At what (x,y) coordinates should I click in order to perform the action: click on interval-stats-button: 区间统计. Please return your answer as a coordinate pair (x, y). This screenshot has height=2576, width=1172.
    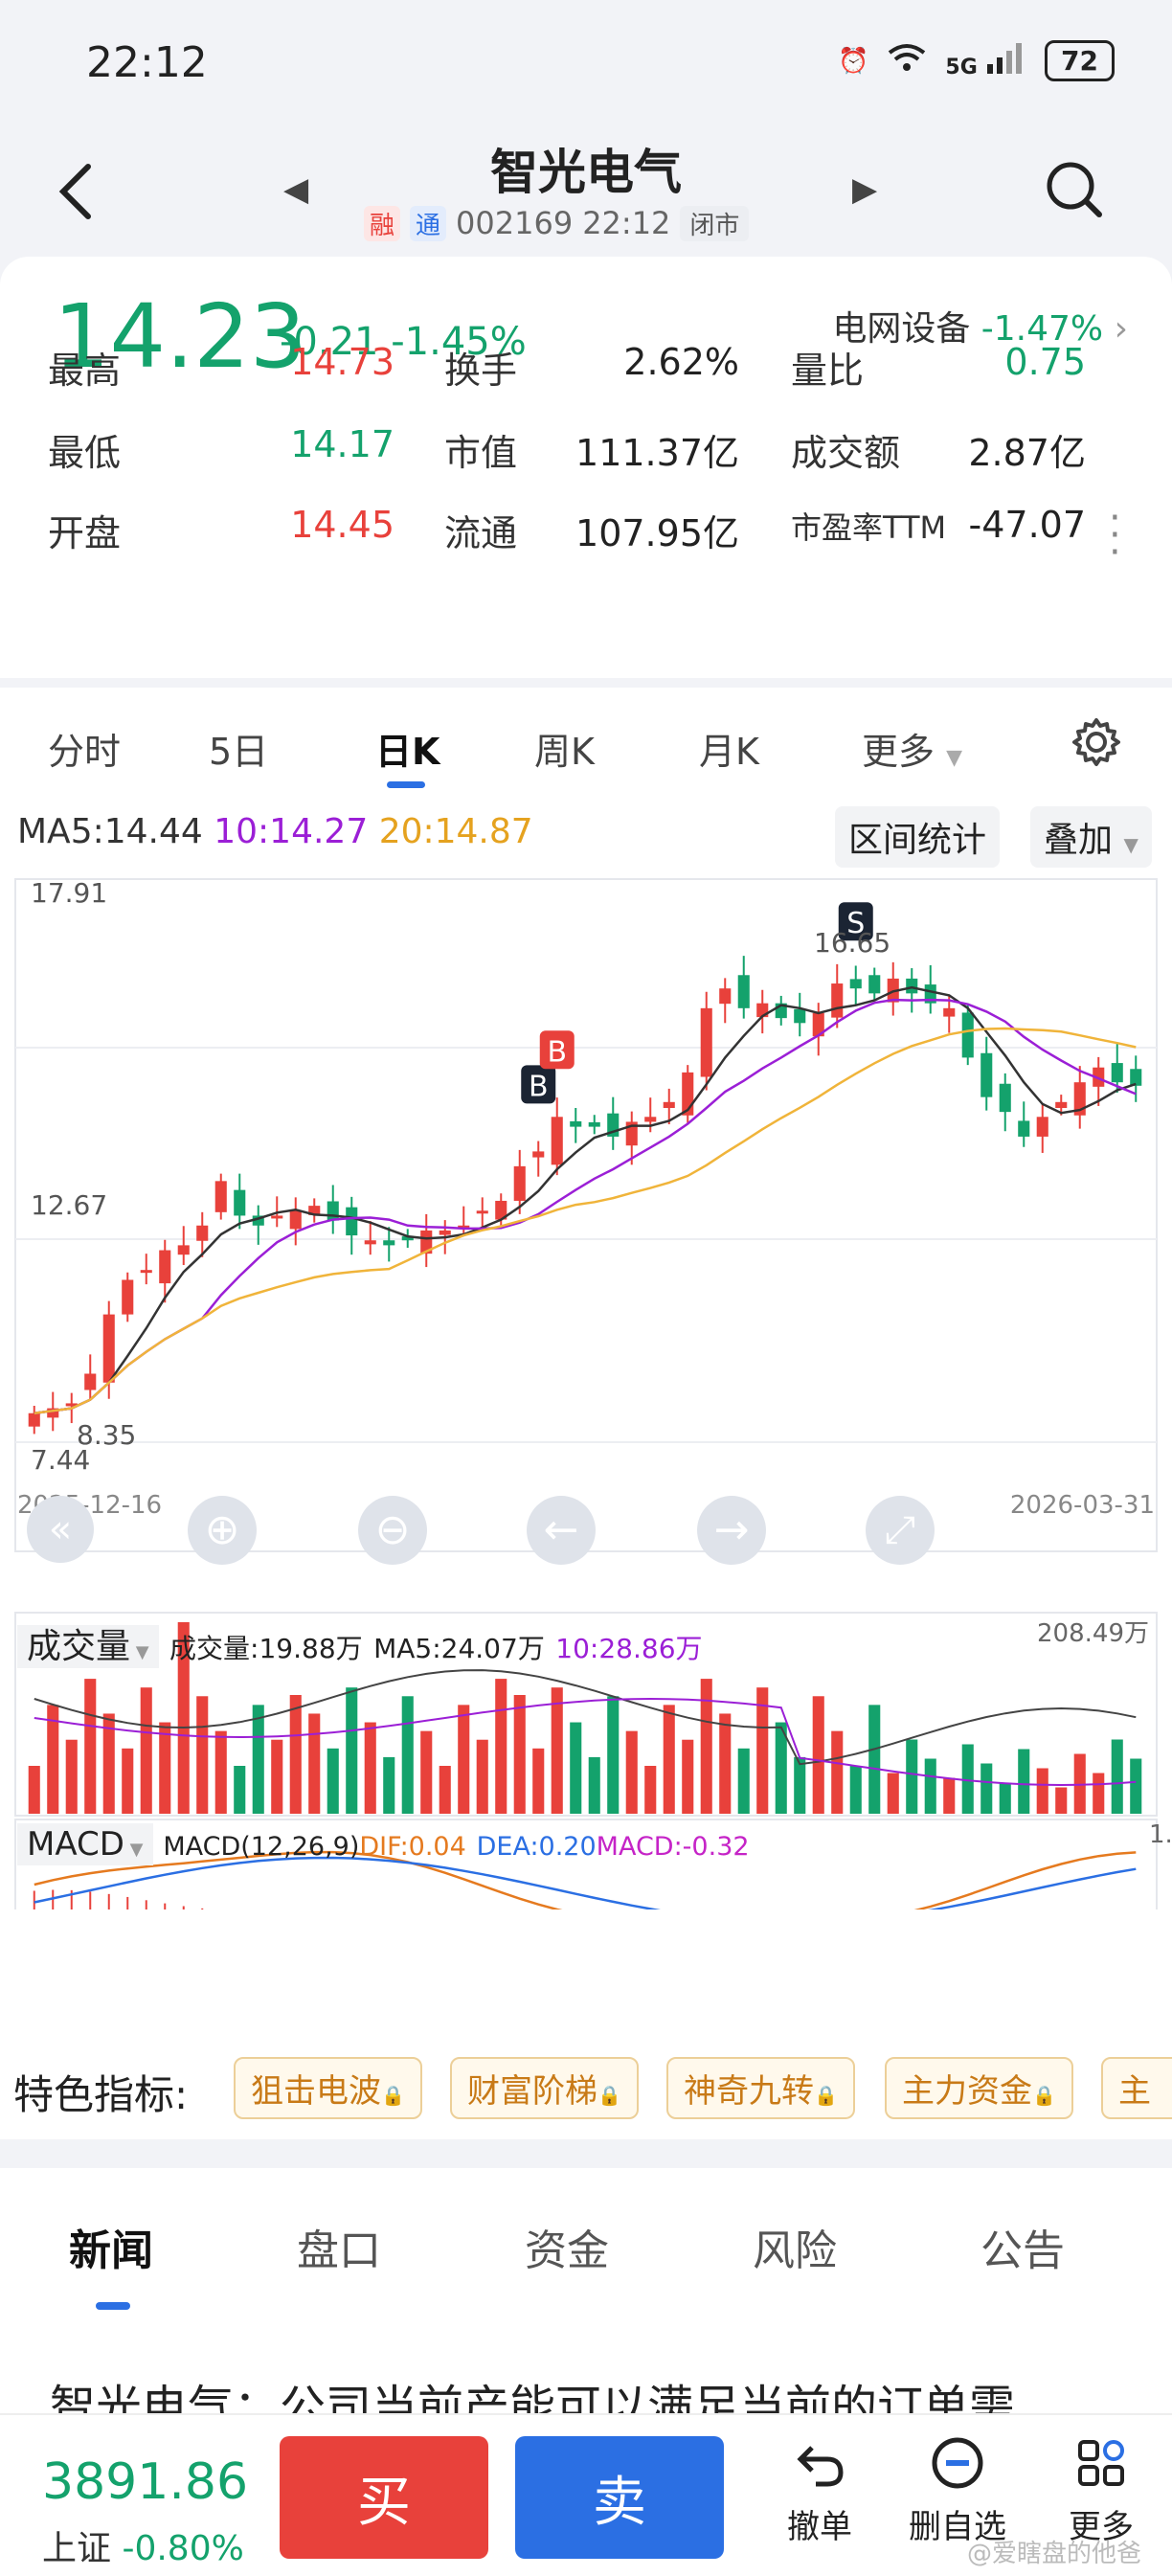
    Looking at the image, I should click on (918, 837).